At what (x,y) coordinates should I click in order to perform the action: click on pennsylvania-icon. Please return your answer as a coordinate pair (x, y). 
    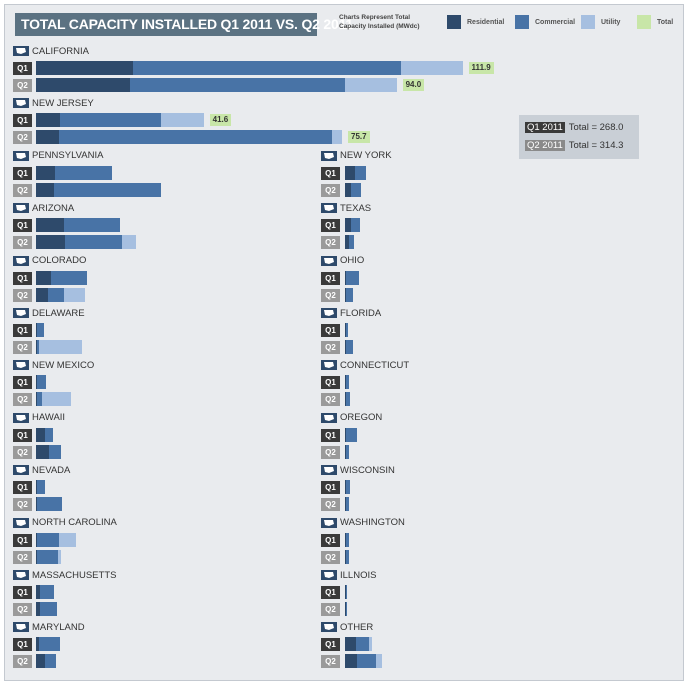
    Looking at the image, I should click on (21, 155).